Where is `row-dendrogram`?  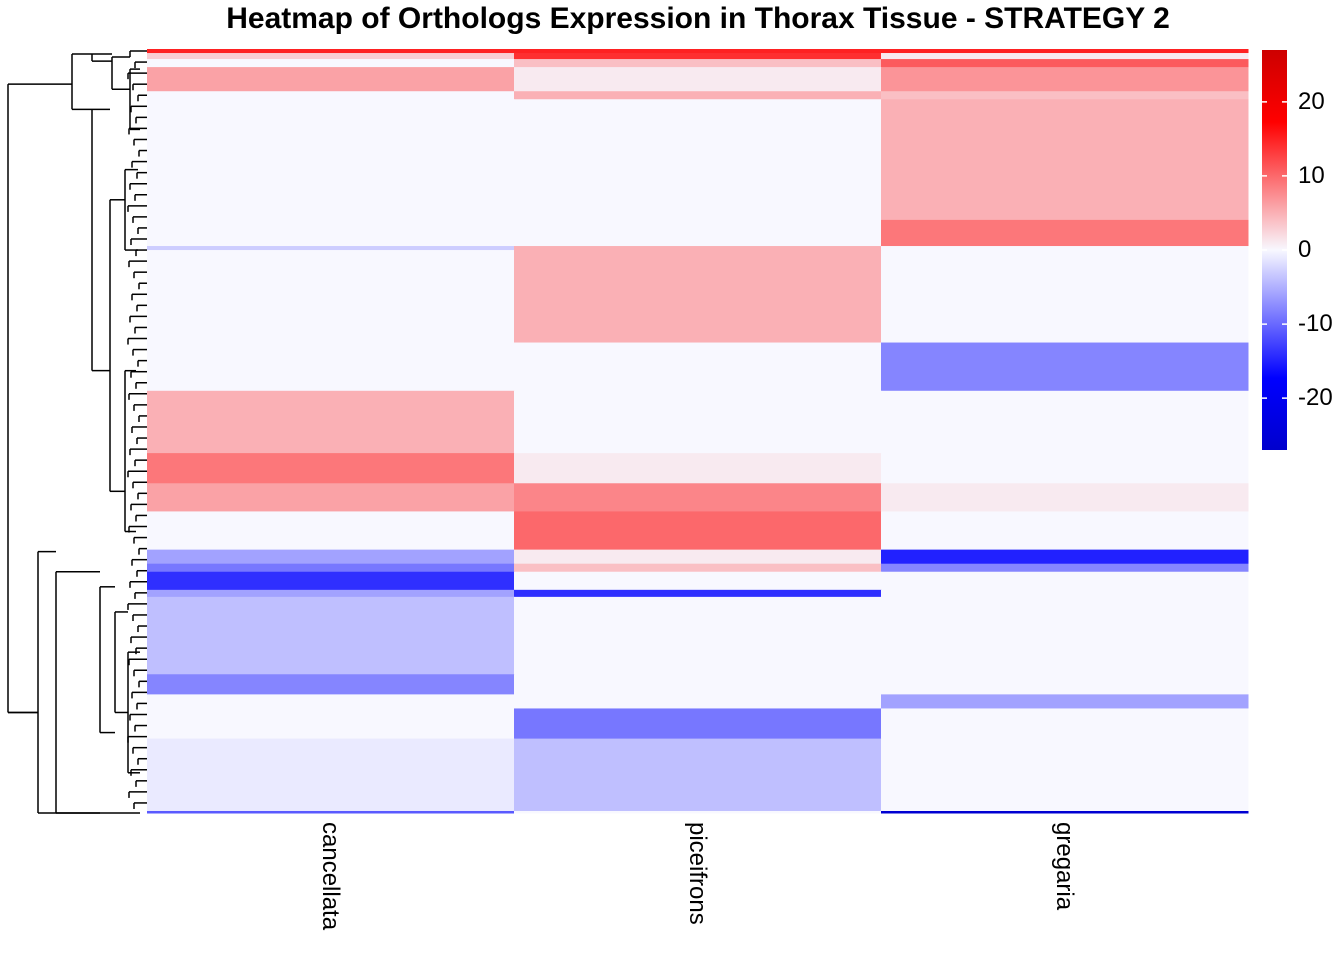 row-dendrogram is located at coordinates (77, 432).